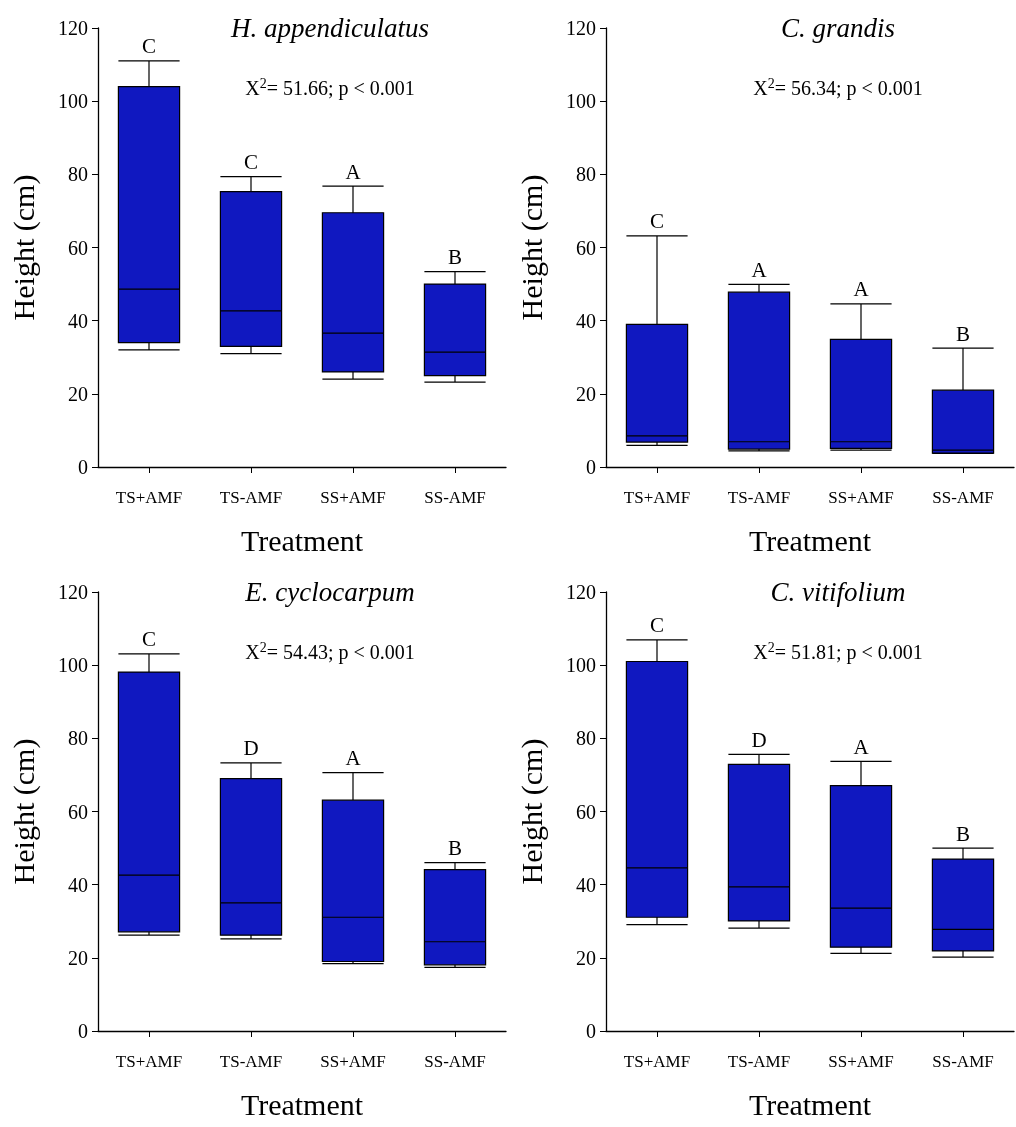 This screenshot has height=1127, width=1016. I want to click on chart-title: E. cyclocarpum, so click(329, 591).